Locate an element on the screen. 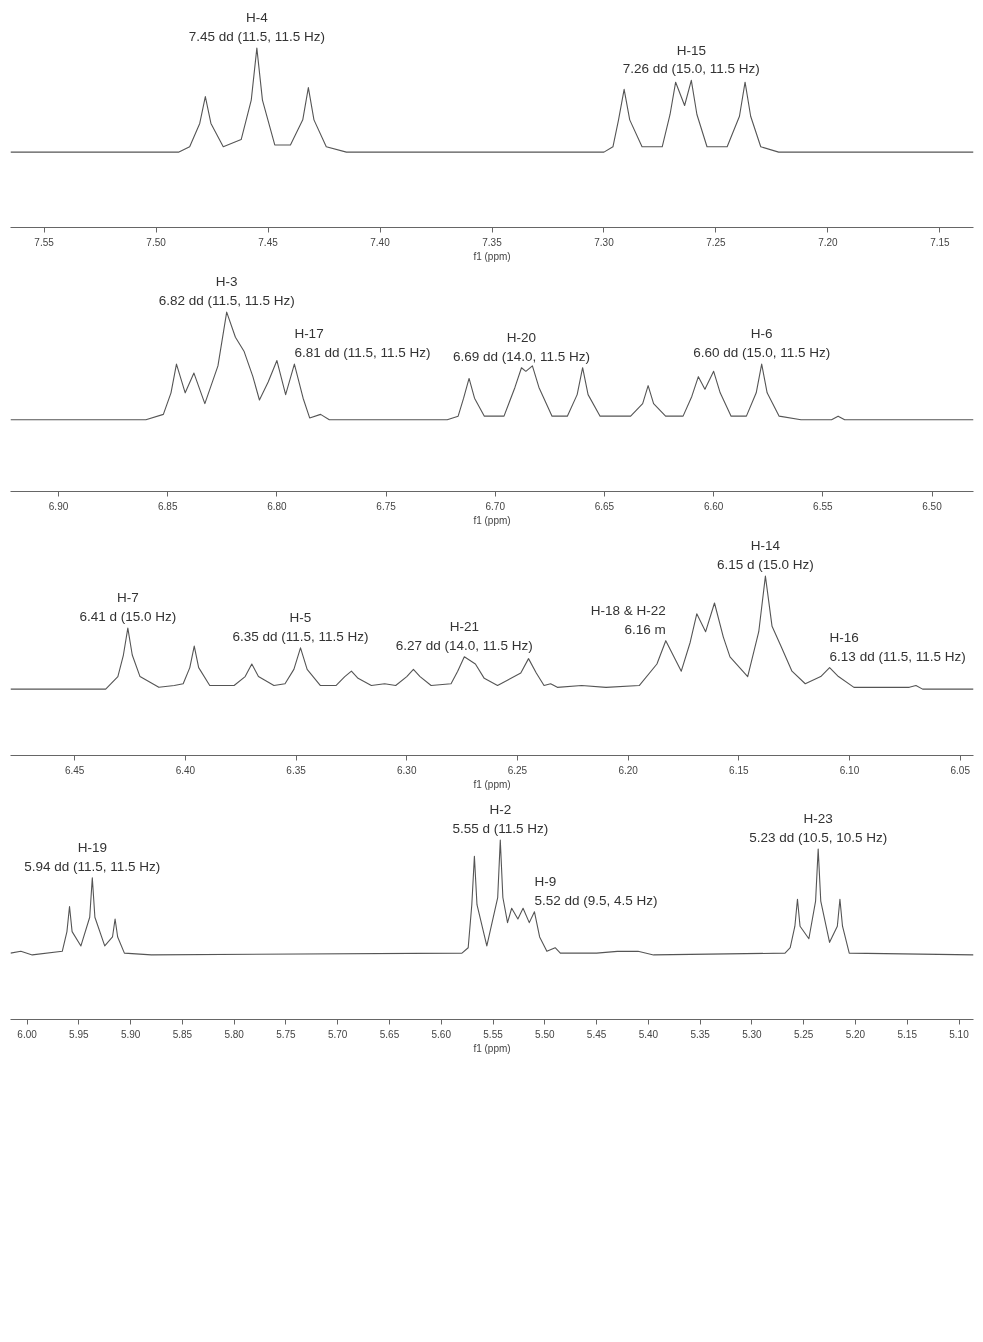 This screenshot has width=983, height=1342. x-tick-label: 7.50 is located at coordinates (156, 242).